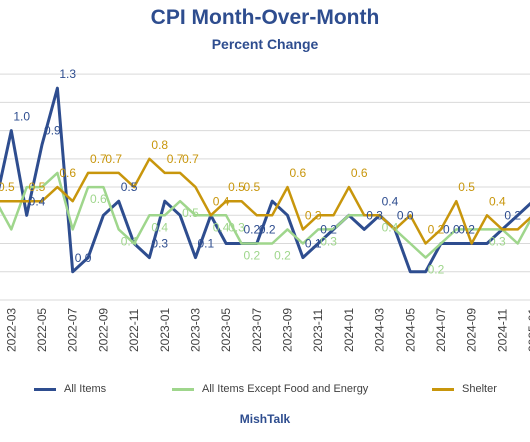  What do you see at coordinates (410, 330) in the screenshot?
I see `x-tick-label: 2024-05` at bounding box center [410, 330].